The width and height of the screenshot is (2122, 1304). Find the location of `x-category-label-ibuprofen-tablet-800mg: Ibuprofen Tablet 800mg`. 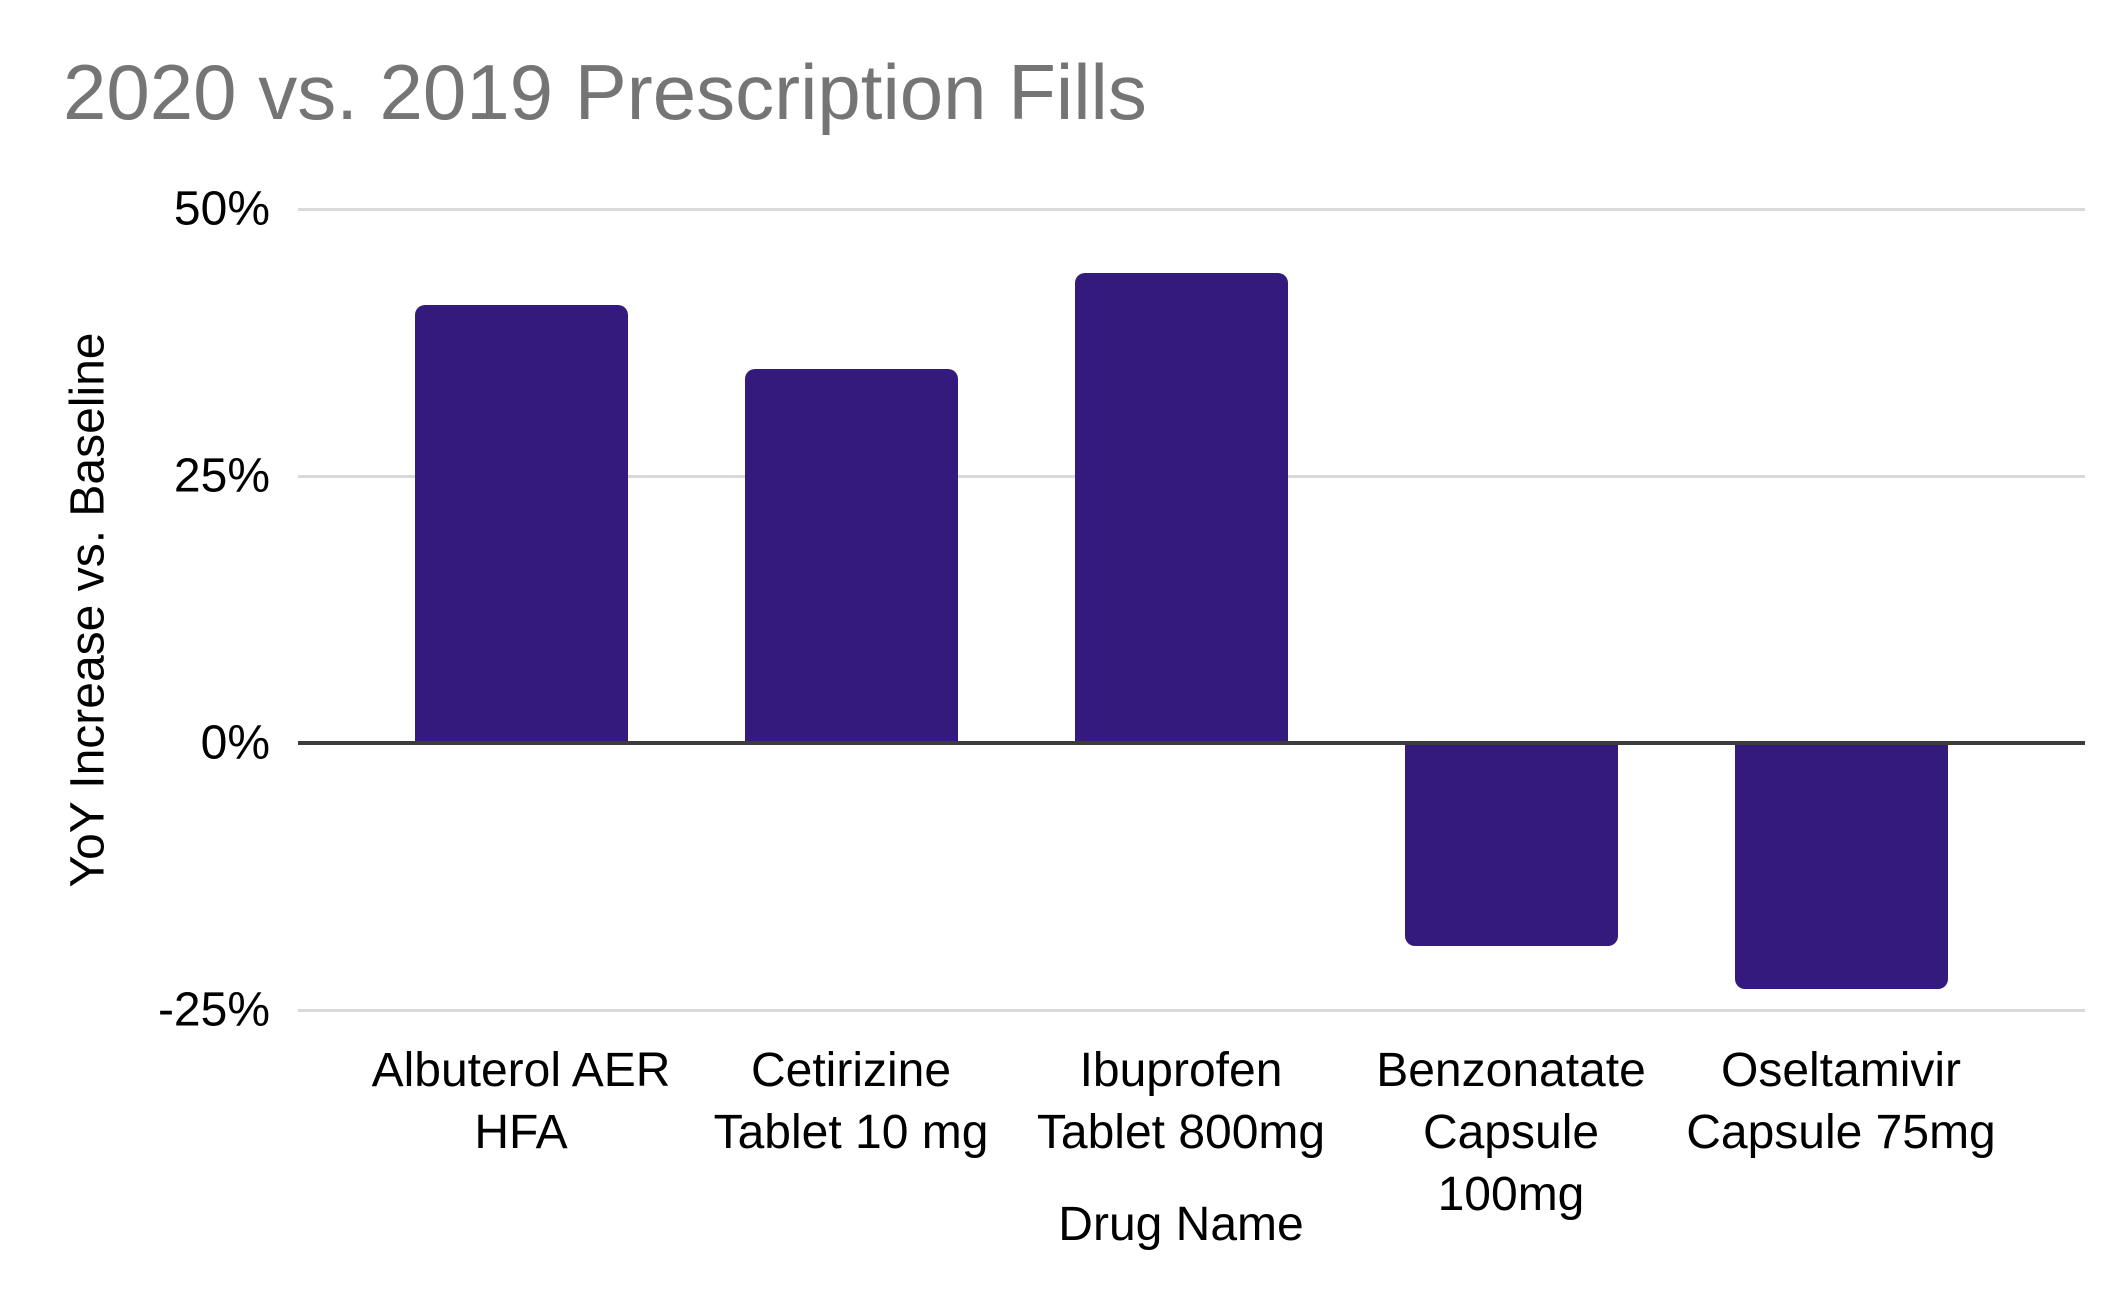

x-category-label-ibuprofen-tablet-800mg: Ibuprofen Tablet 800mg is located at coordinates (1181, 1105).